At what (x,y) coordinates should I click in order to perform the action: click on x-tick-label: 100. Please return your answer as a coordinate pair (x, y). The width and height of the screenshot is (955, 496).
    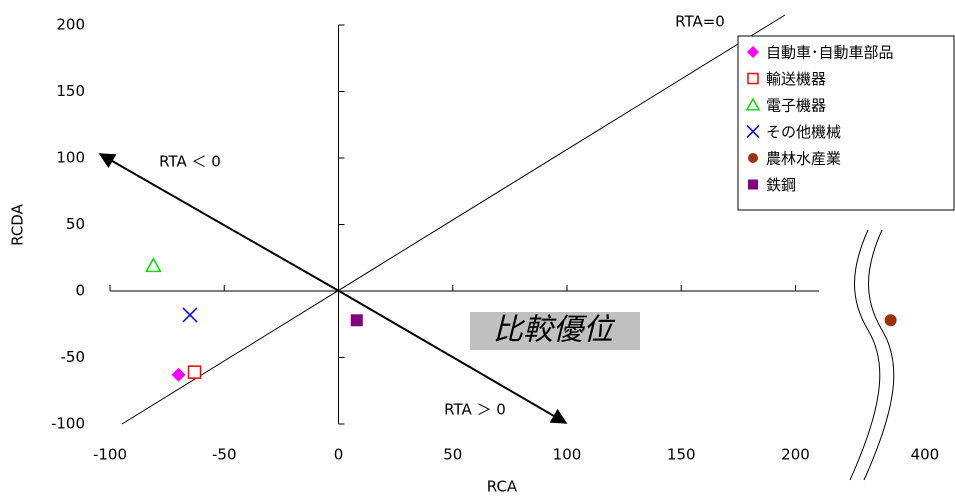
    Looking at the image, I should click on (567, 455).